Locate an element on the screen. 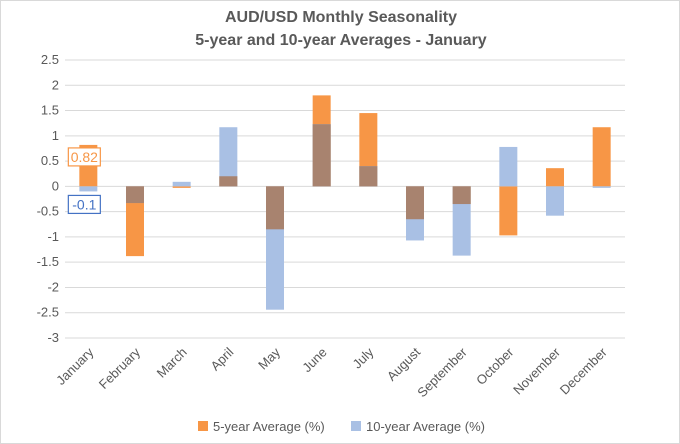 The image size is (680, 444). bar-overlap-july is located at coordinates (368, 176).